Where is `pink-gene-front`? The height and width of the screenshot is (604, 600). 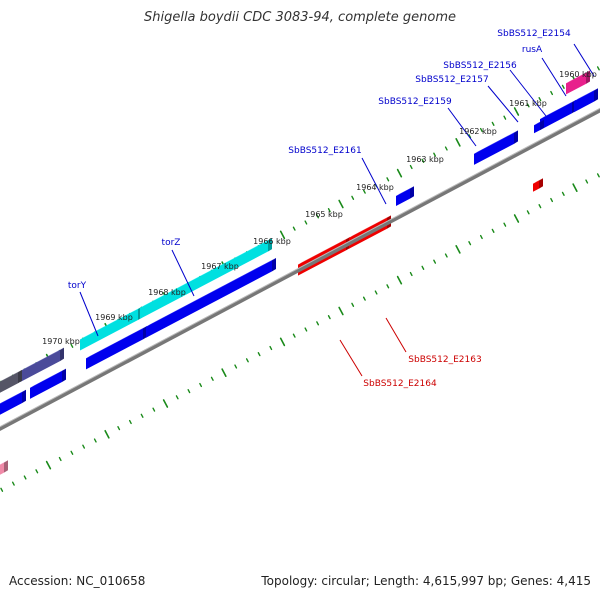
pink-gene-front is located at coordinates (576, 83).